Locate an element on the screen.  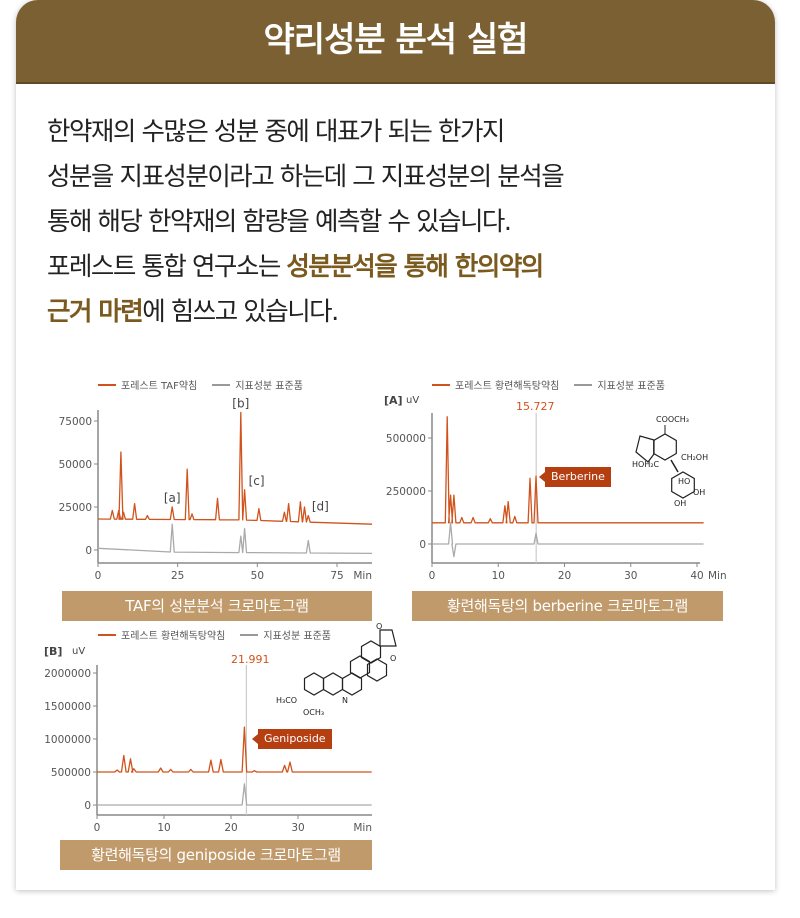
x-tick-label: 75 is located at coordinates (336, 576).